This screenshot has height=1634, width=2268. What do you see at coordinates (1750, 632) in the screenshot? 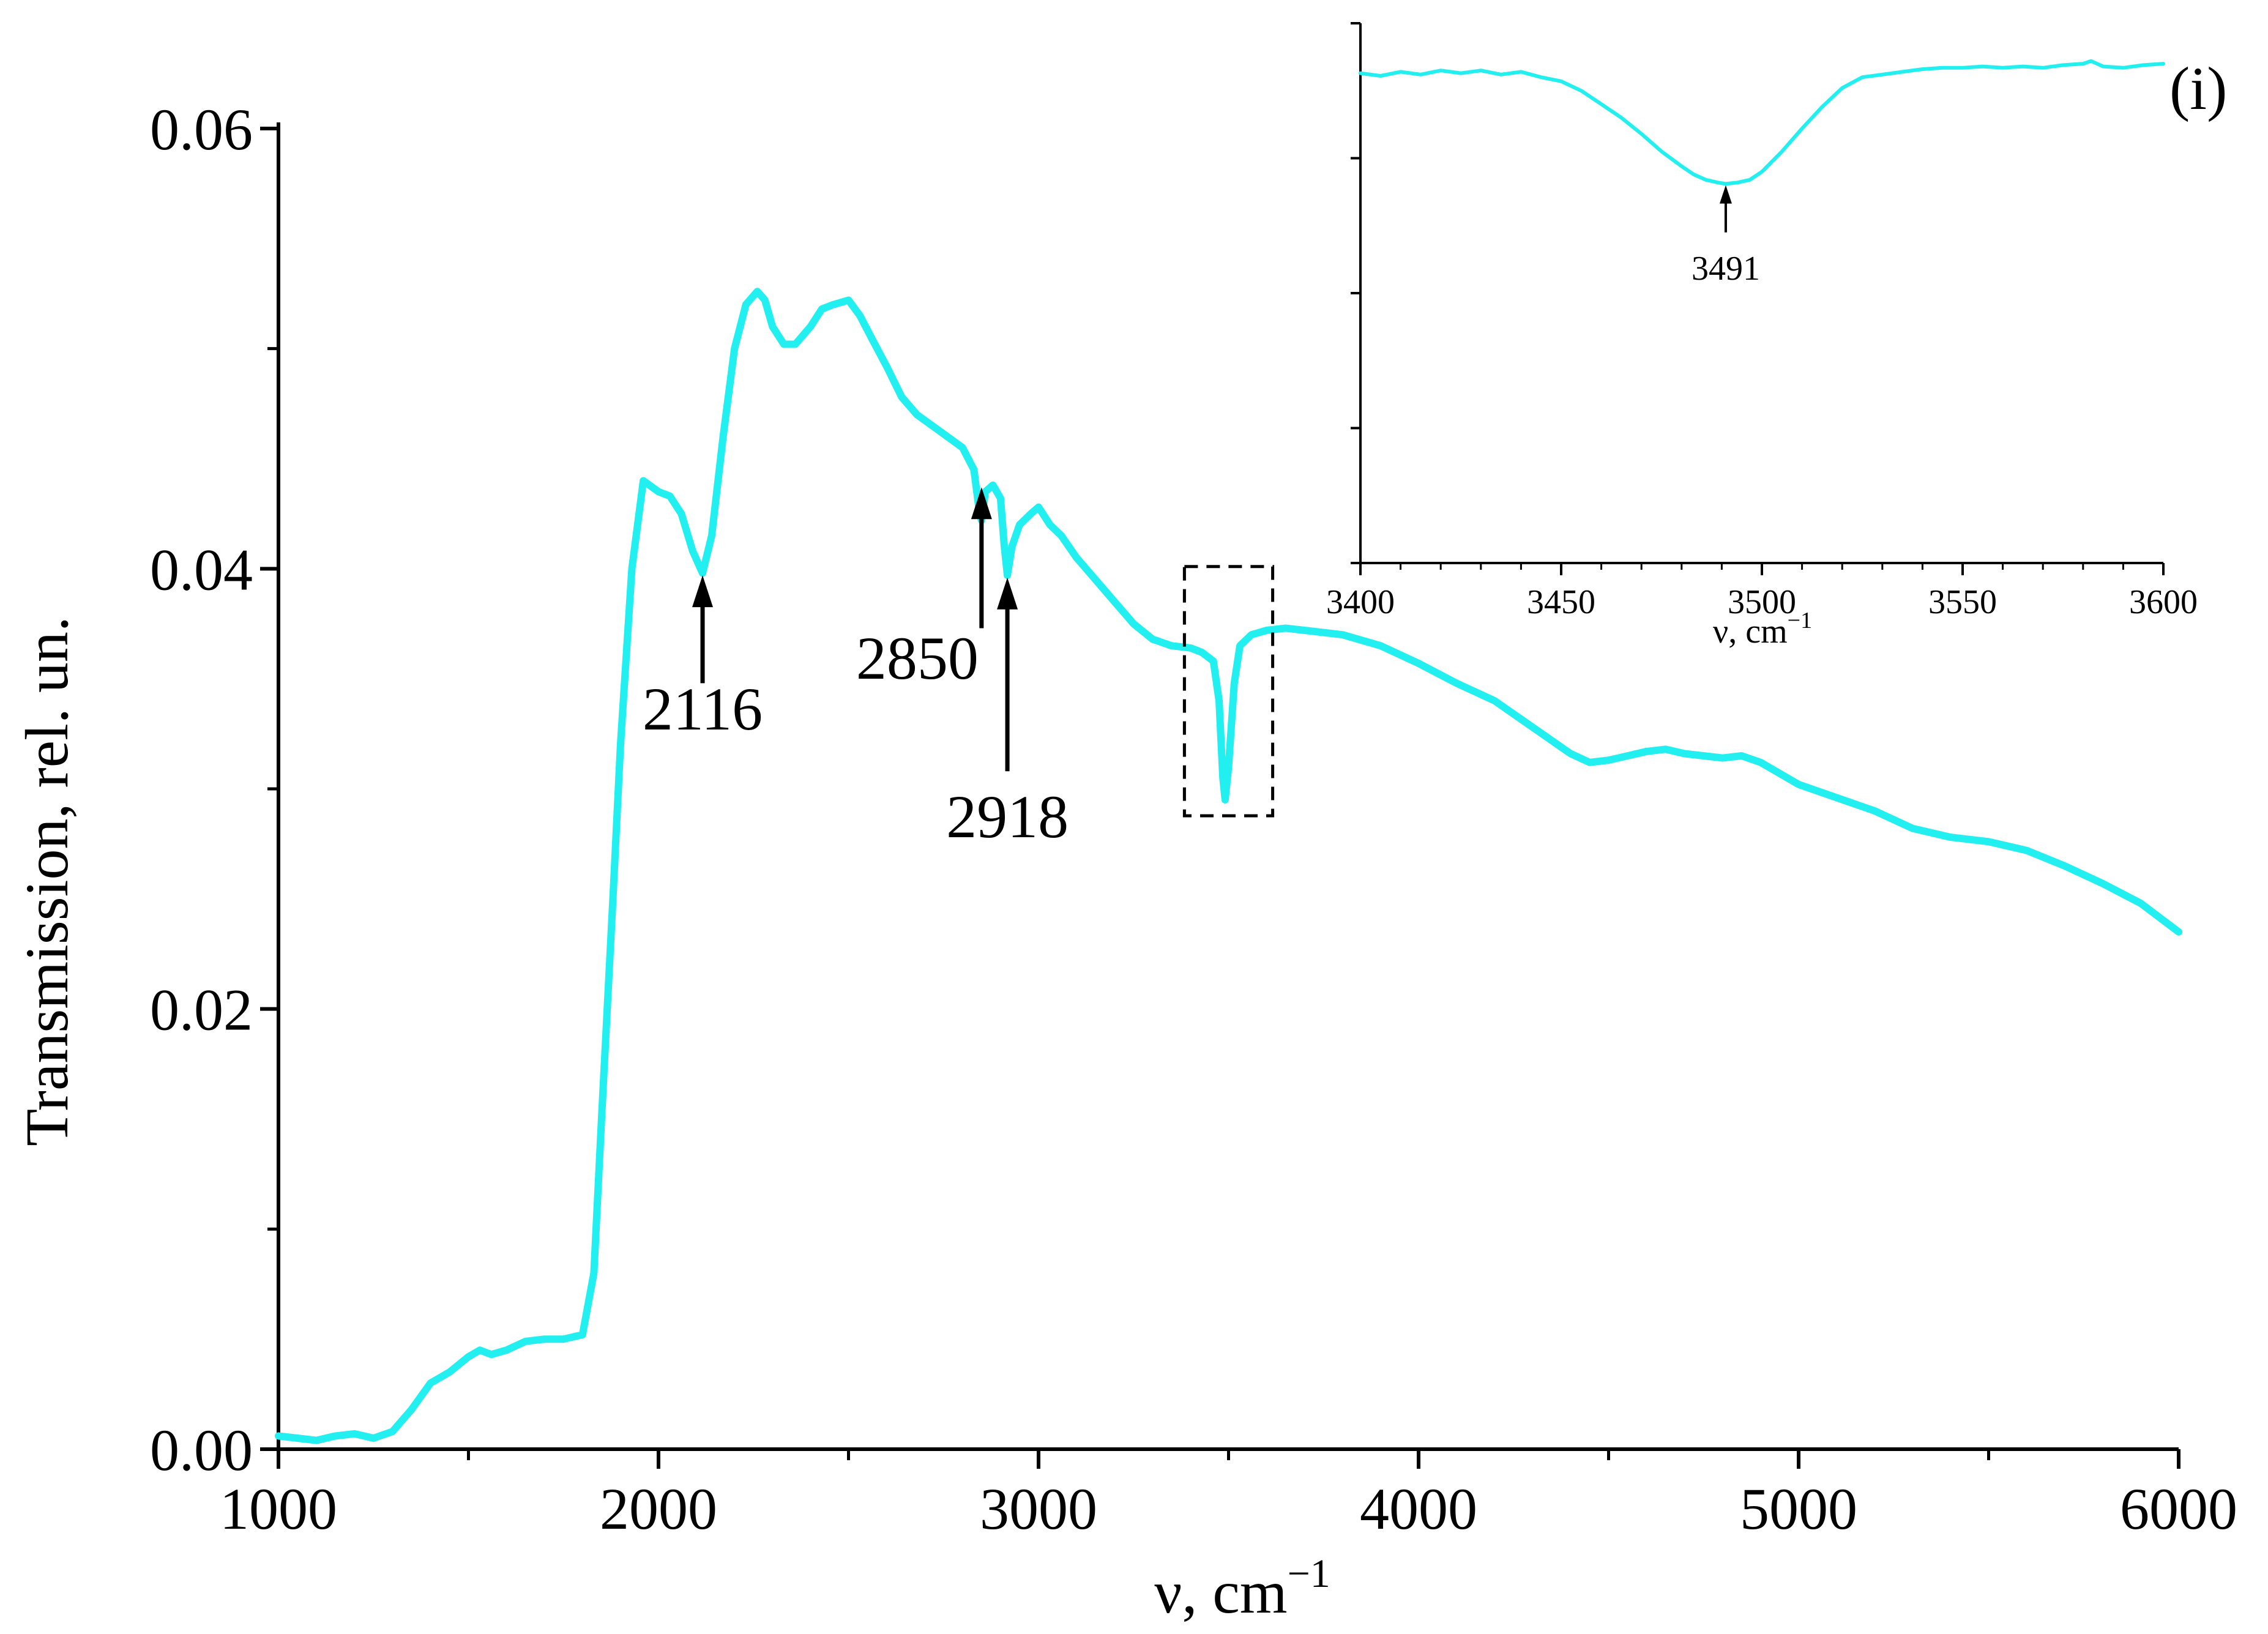
I see `inset-x-axis-label-text: ν, cm` at bounding box center [1750, 632].